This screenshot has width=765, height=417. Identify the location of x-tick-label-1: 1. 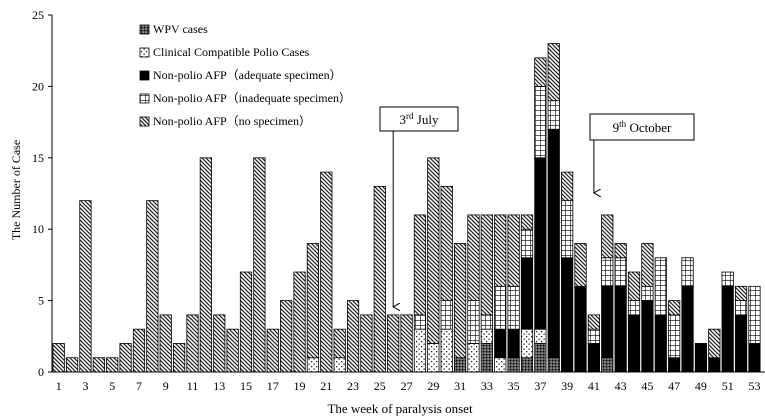
(59, 386).